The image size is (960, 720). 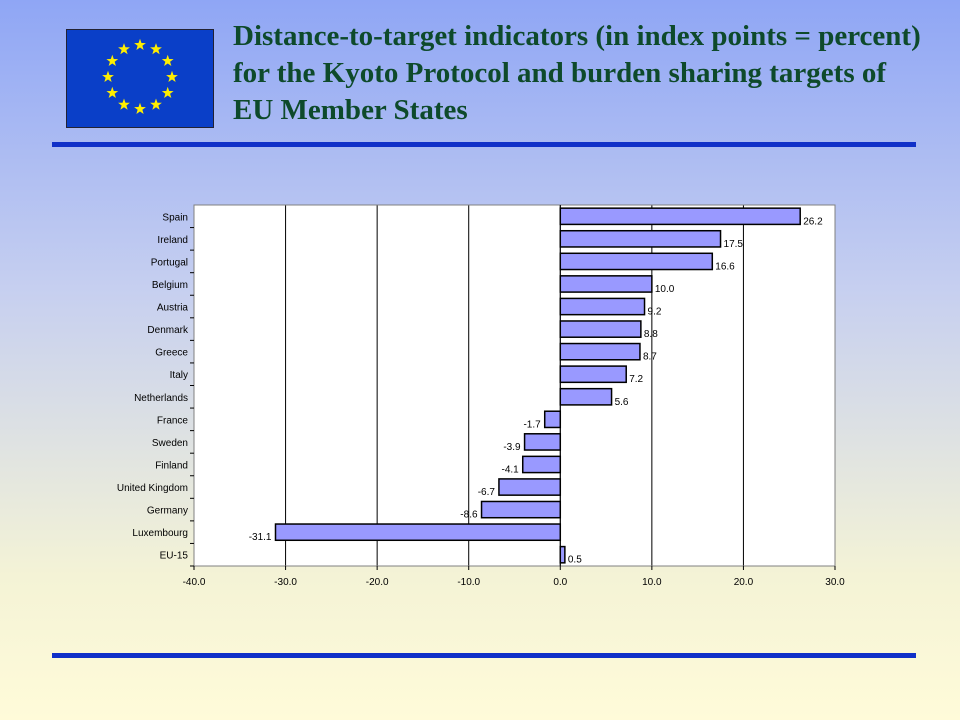 What do you see at coordinates (725, 266) in the screenshot?
I see `data-label: 16.6` at bounding box center [725, 266].